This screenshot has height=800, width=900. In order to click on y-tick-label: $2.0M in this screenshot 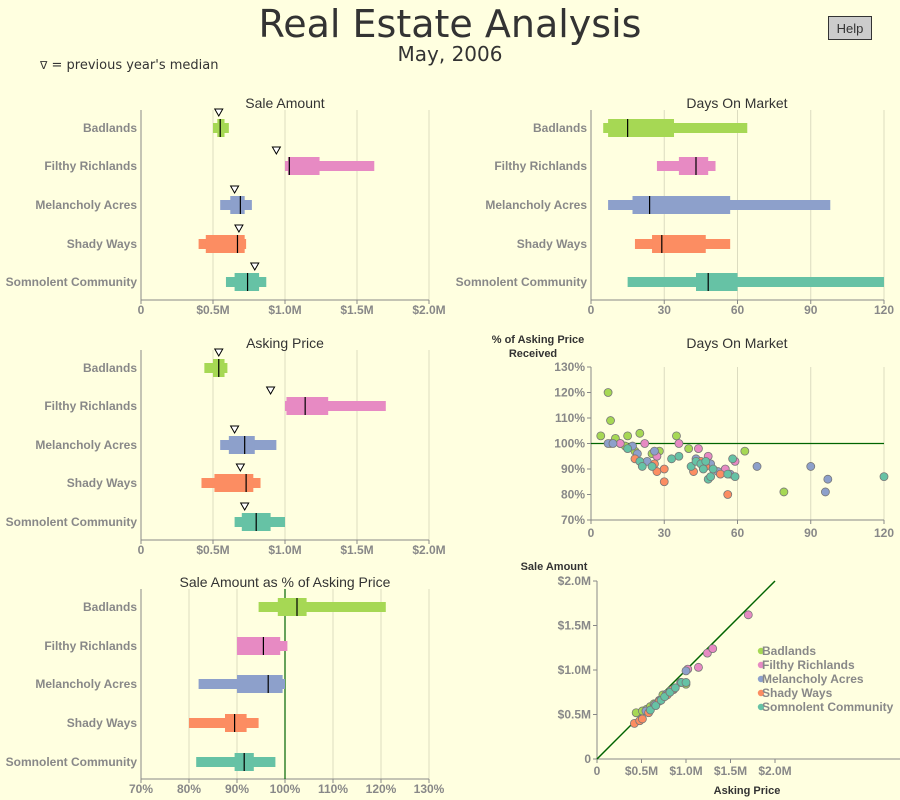, I will do `click(574, 581)`.